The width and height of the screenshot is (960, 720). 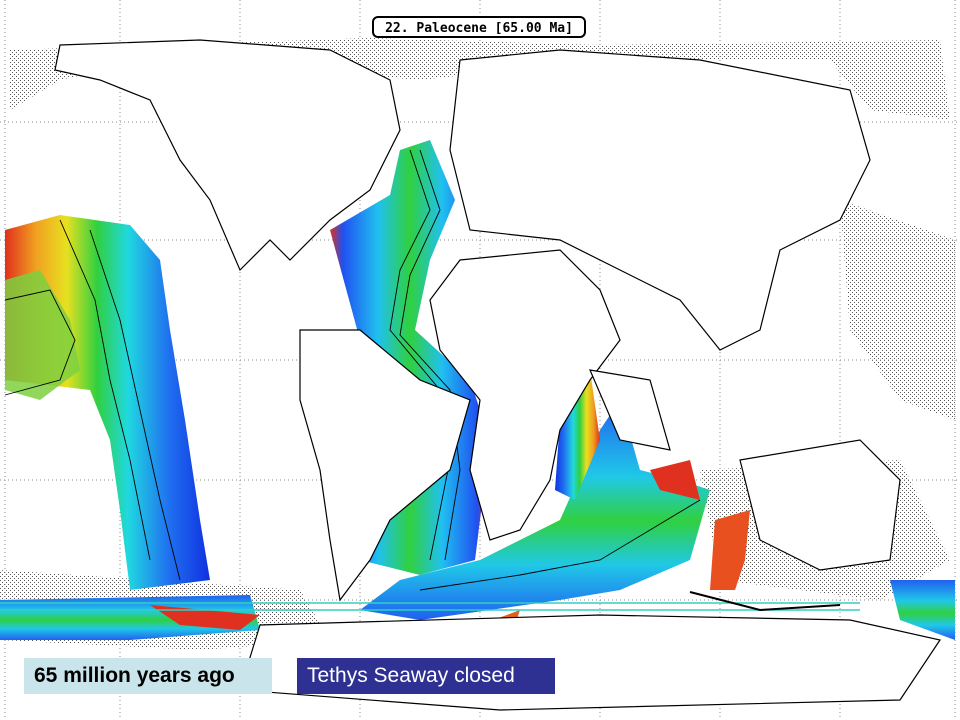 What do you see at coordinates (479, 27) in the screenshot?
I see `map-title: 22. Paleocene [65.00 Ma]` at bounding box center [479, 27].